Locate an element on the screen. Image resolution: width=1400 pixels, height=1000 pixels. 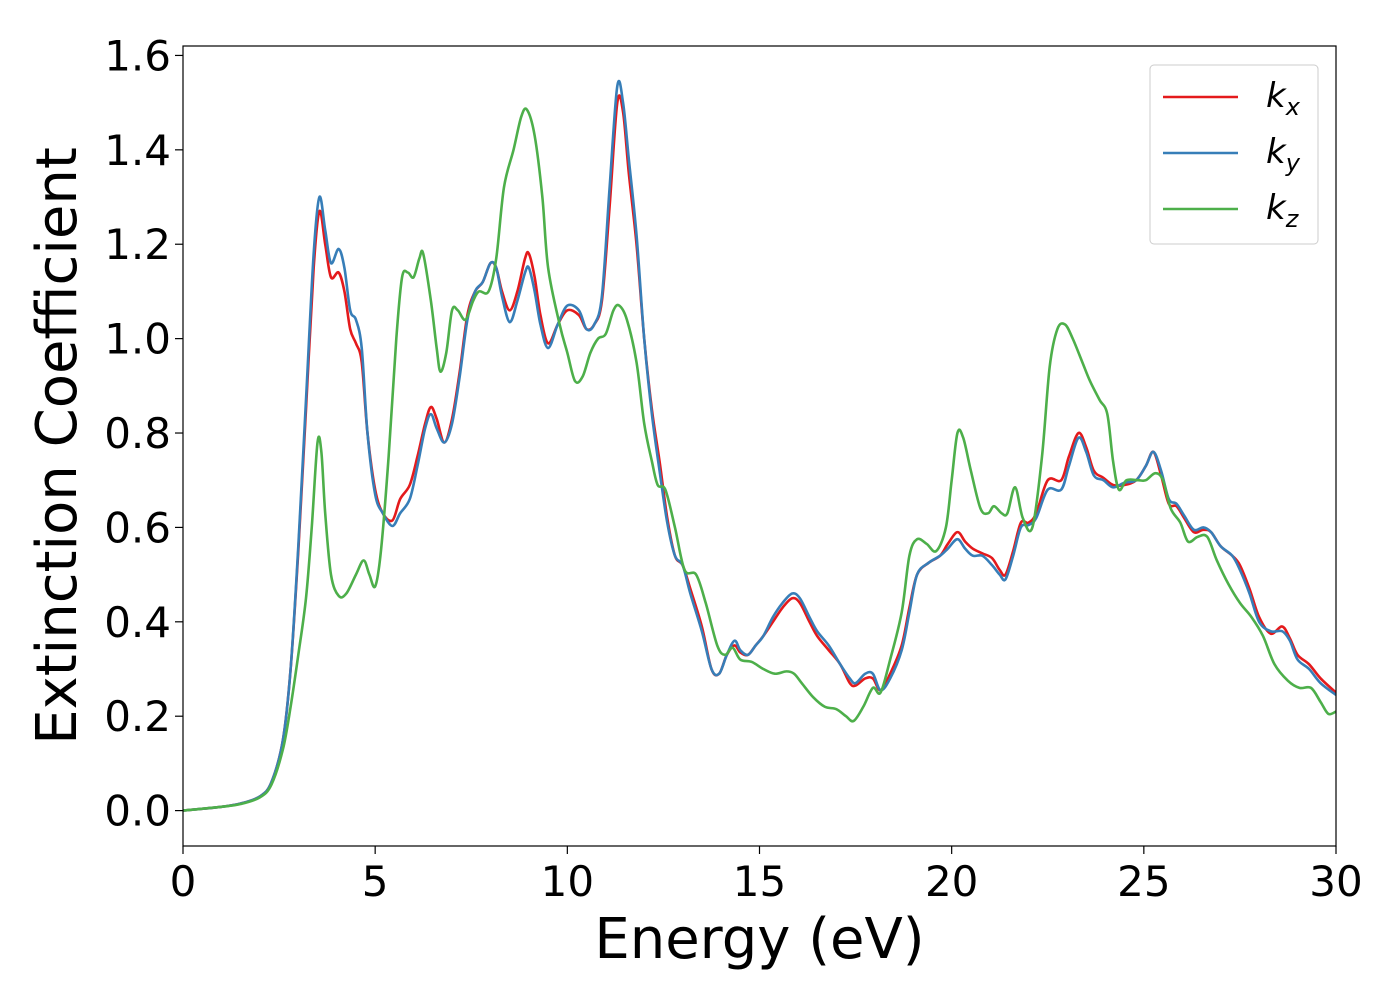
legend-subscript: x is located at coordinates (1293, 107).